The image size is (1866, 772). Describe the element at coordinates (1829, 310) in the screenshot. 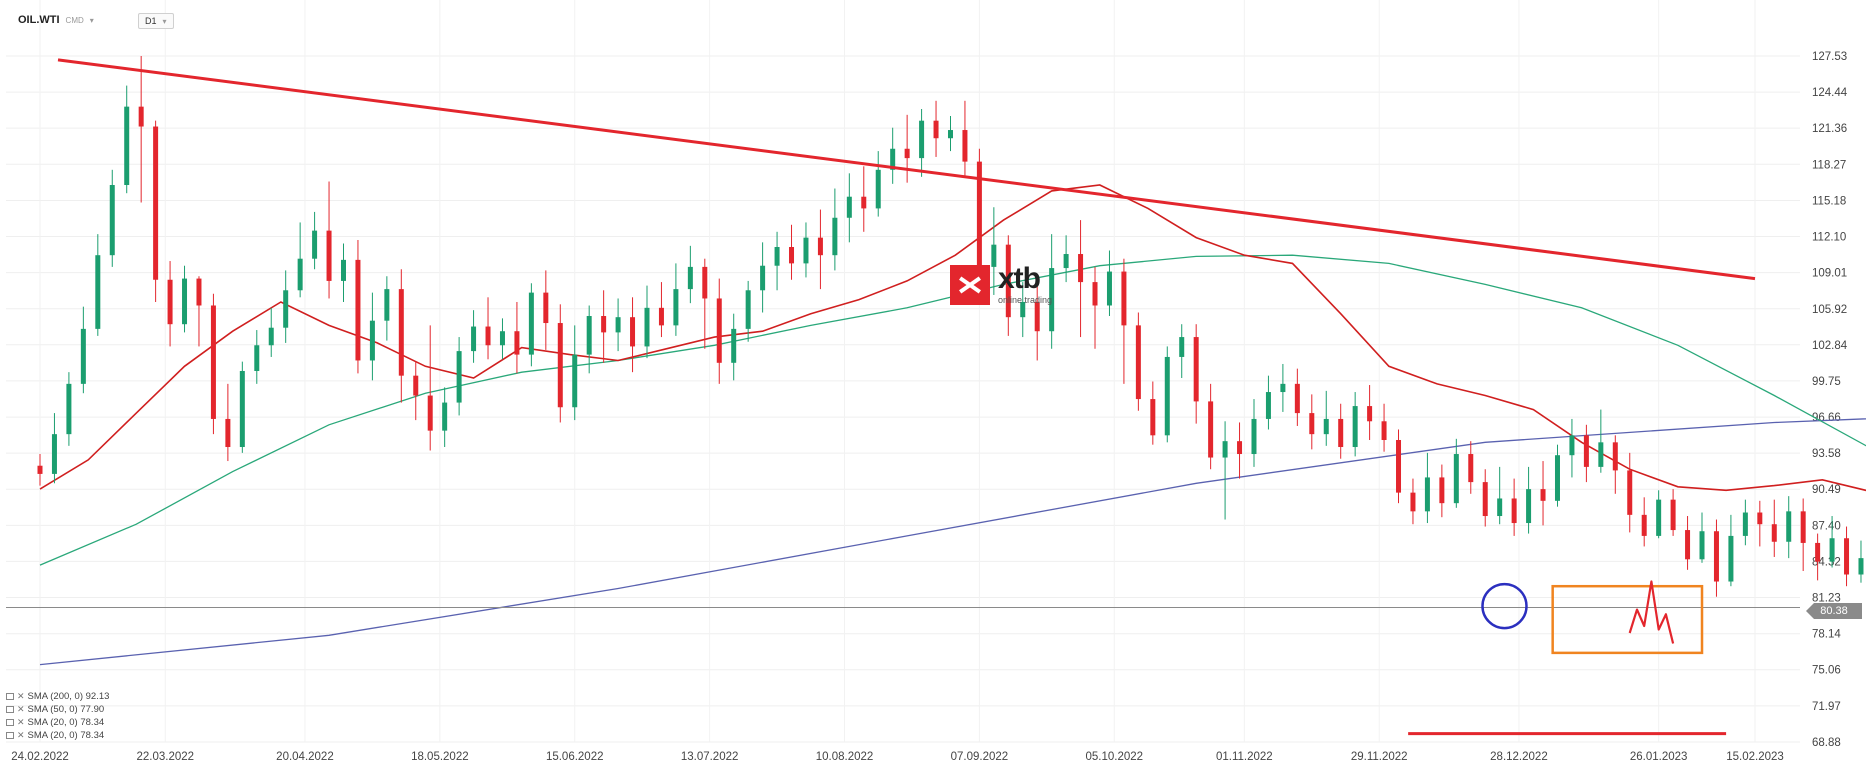

I see `y-tick-label: 105.92` at that location.